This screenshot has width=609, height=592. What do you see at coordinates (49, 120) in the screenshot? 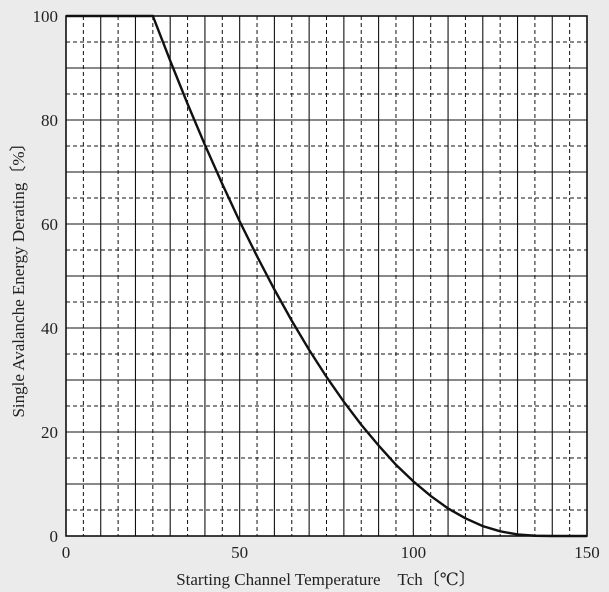
I see `y-tick-label: 80` at bounding box center [49, 120].